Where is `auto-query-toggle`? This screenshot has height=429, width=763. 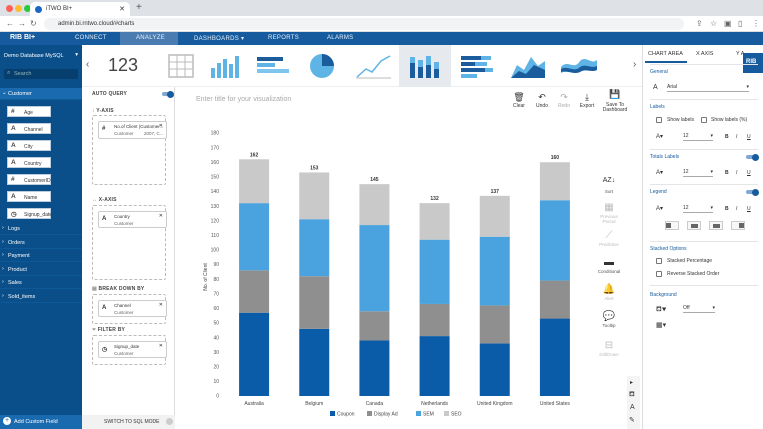 auto-query-toggle is located at coordinates (168, 94).